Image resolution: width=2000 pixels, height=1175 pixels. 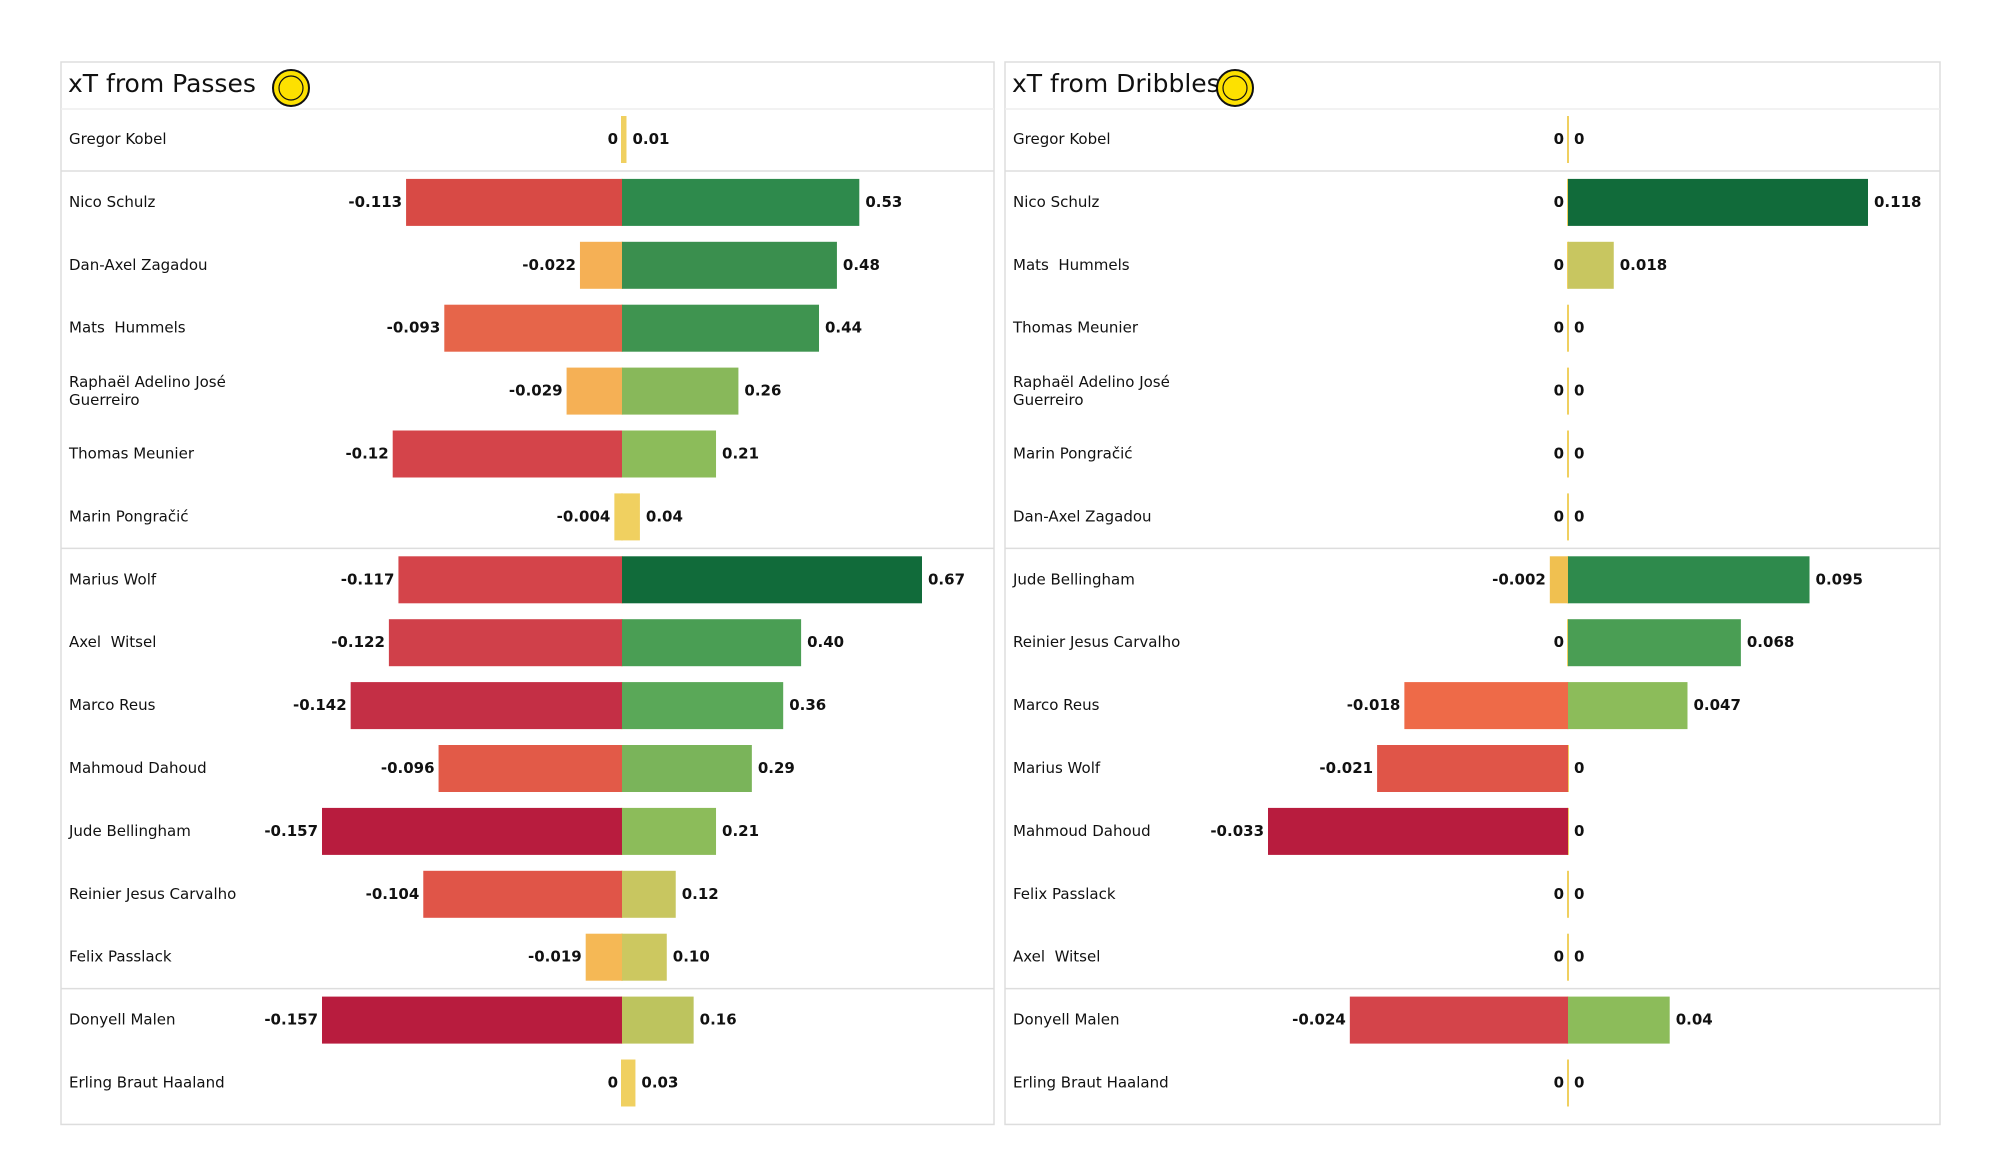 What do you see at coordinates (162, 83) in the screenshot?
I see `panel-title: xT from Passes` at bounding box center [162, 83].